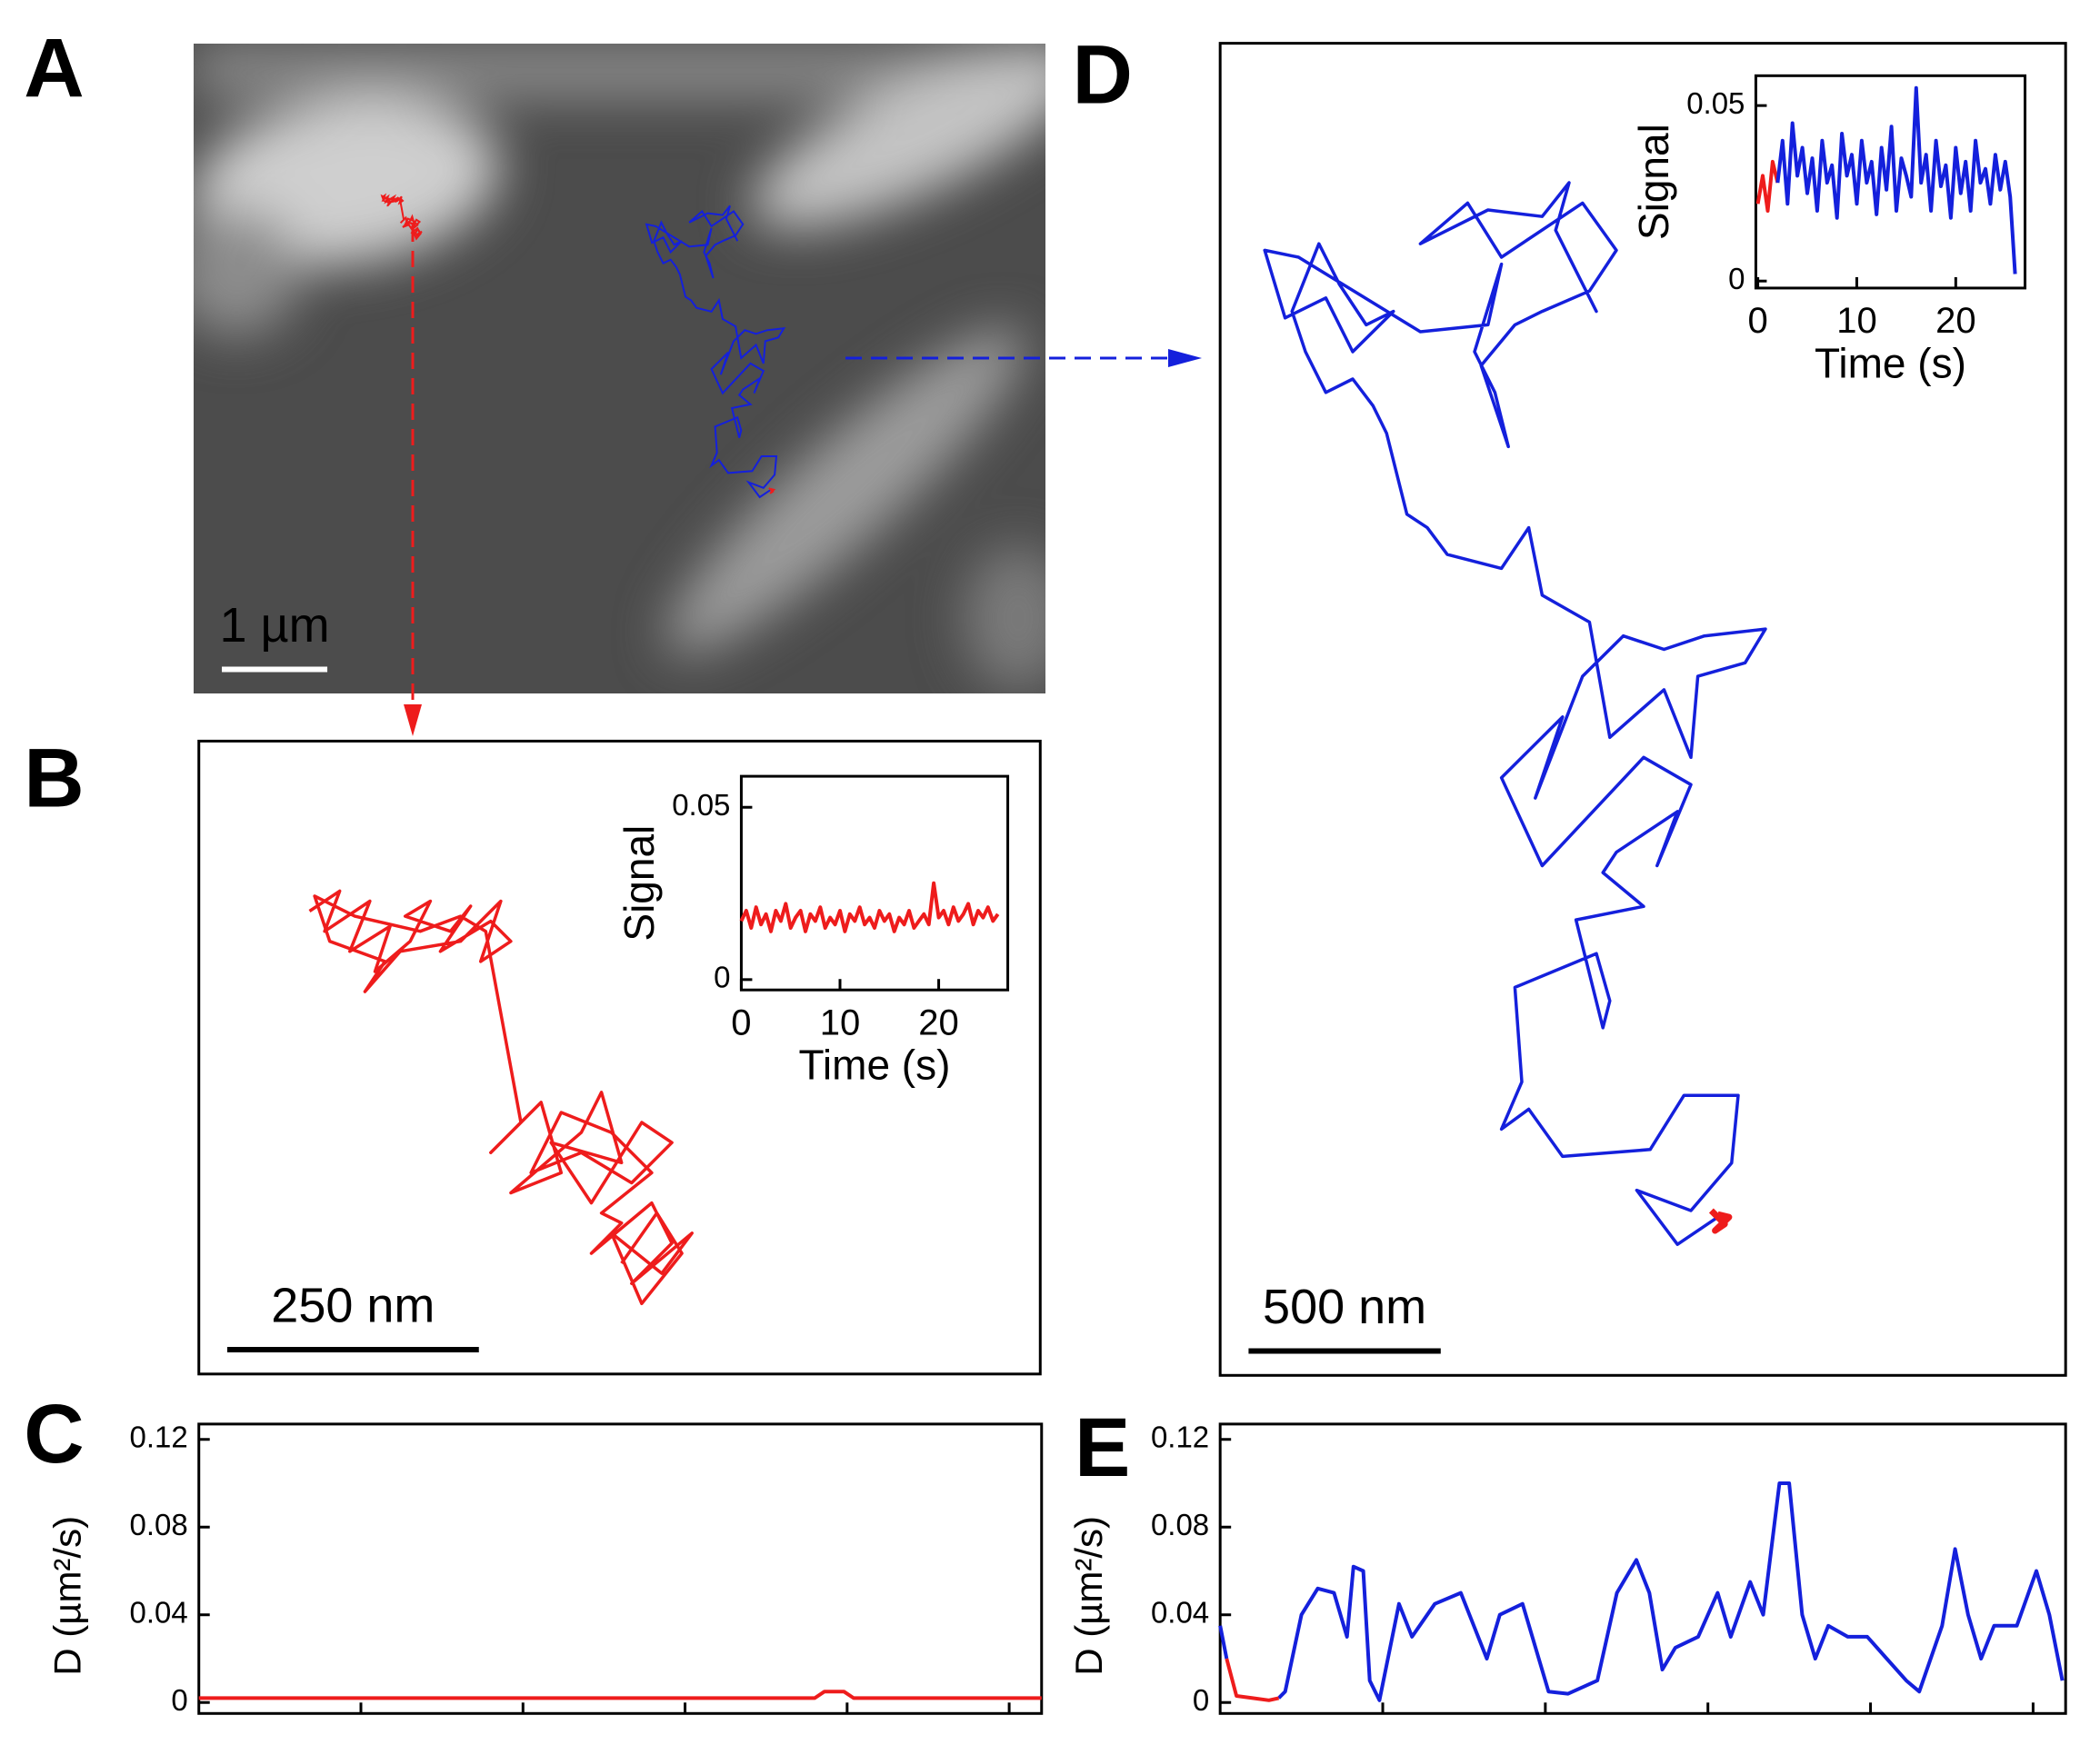 The height and width of the screenshot is (1745, 2100). I want to click on panel-label: C, so click(54, 1434).